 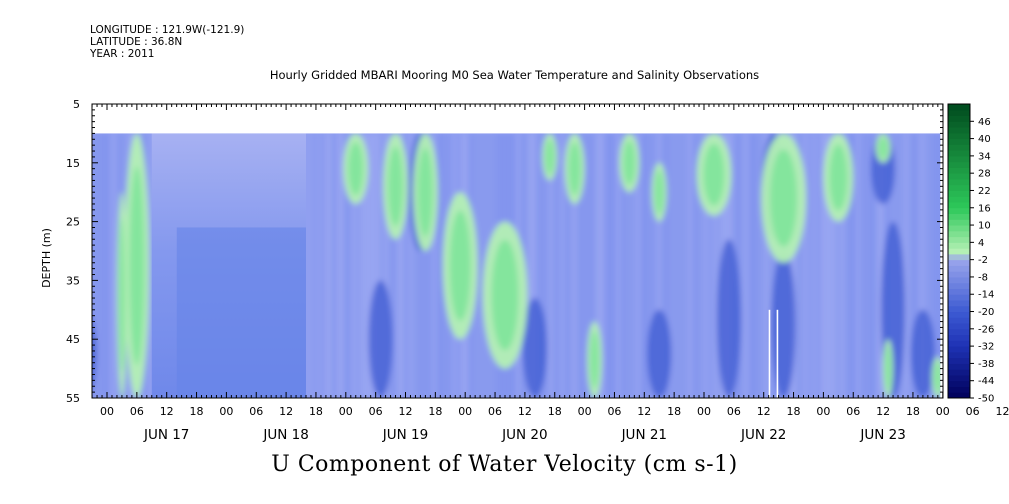 What do you see at coordinates (986, 364) in the screenshot?
I see `colorbar-label: -38` at bounding box center [986, 364].